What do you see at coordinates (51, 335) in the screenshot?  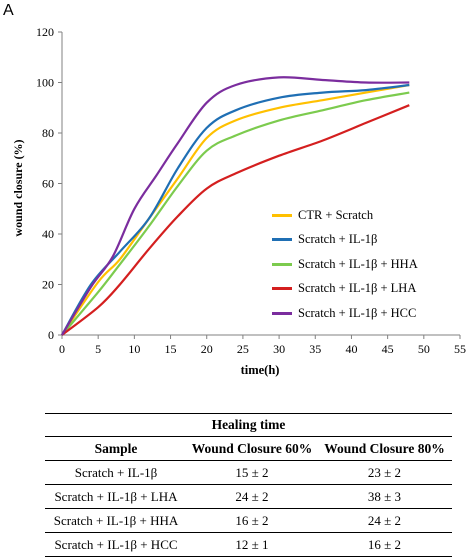 I see `y-tick-label: 0` at bounding box center [51, 335].